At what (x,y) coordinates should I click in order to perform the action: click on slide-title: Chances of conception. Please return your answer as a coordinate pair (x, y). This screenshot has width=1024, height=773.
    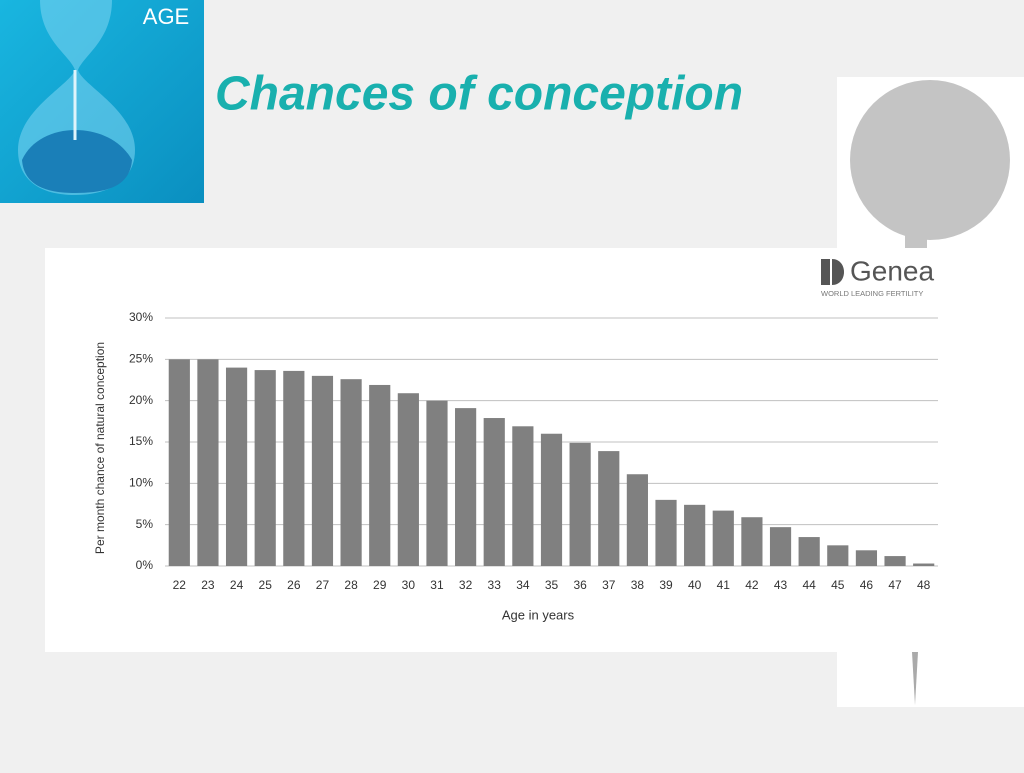
    Looking at the image, I should click on (479, 94).